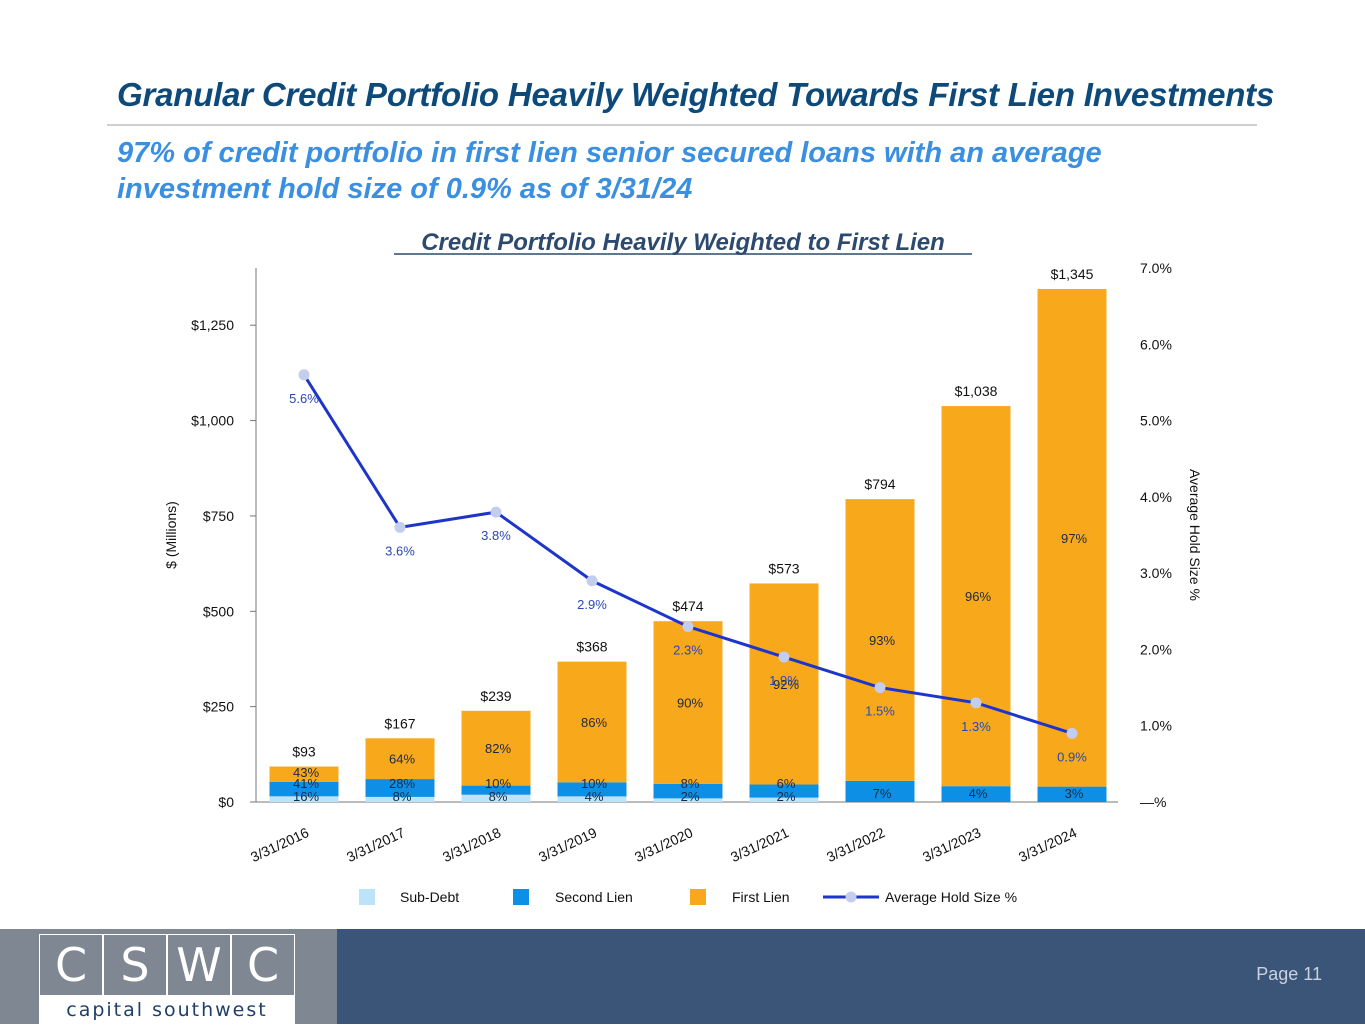  I want to click on second-lien-label: 41%, so click(306, 783).